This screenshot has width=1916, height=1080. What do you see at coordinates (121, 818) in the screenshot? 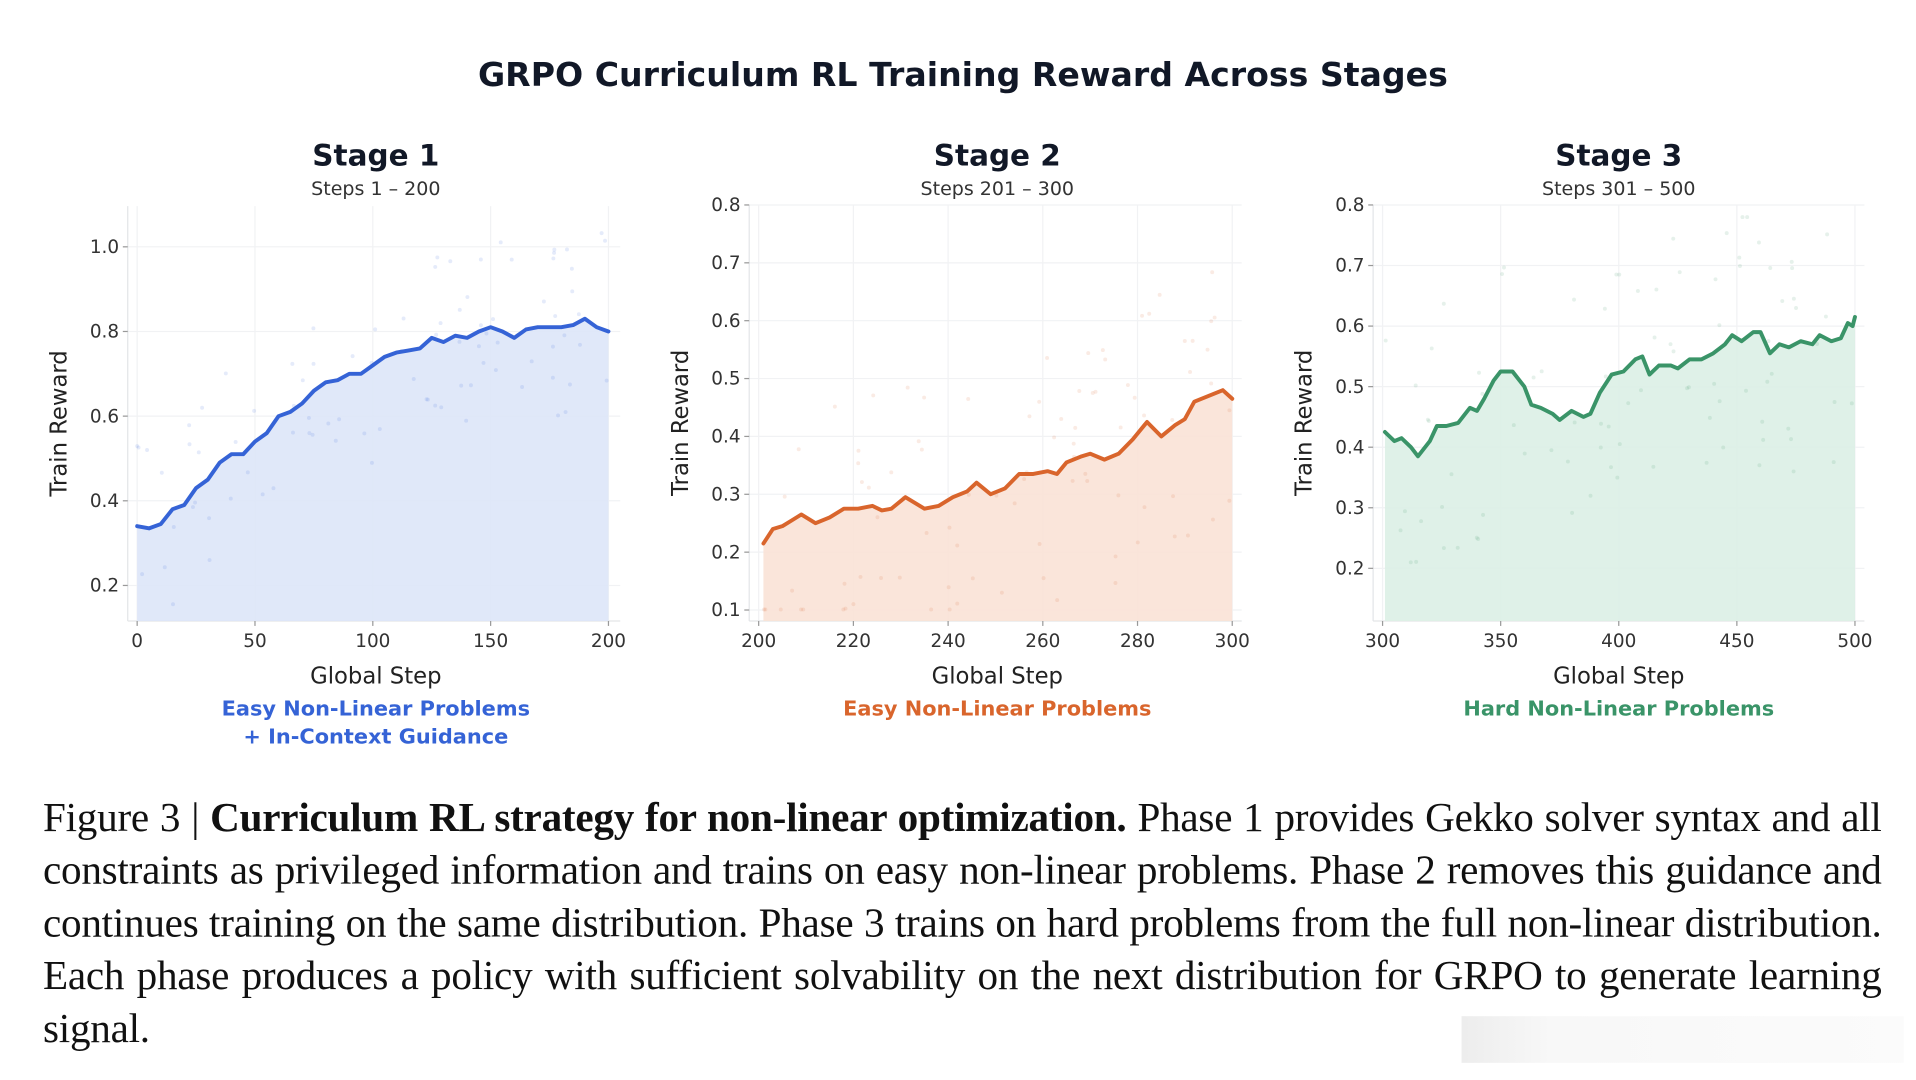
I see `caption-label: Figure 3 |` at bounding box center [121, 818].